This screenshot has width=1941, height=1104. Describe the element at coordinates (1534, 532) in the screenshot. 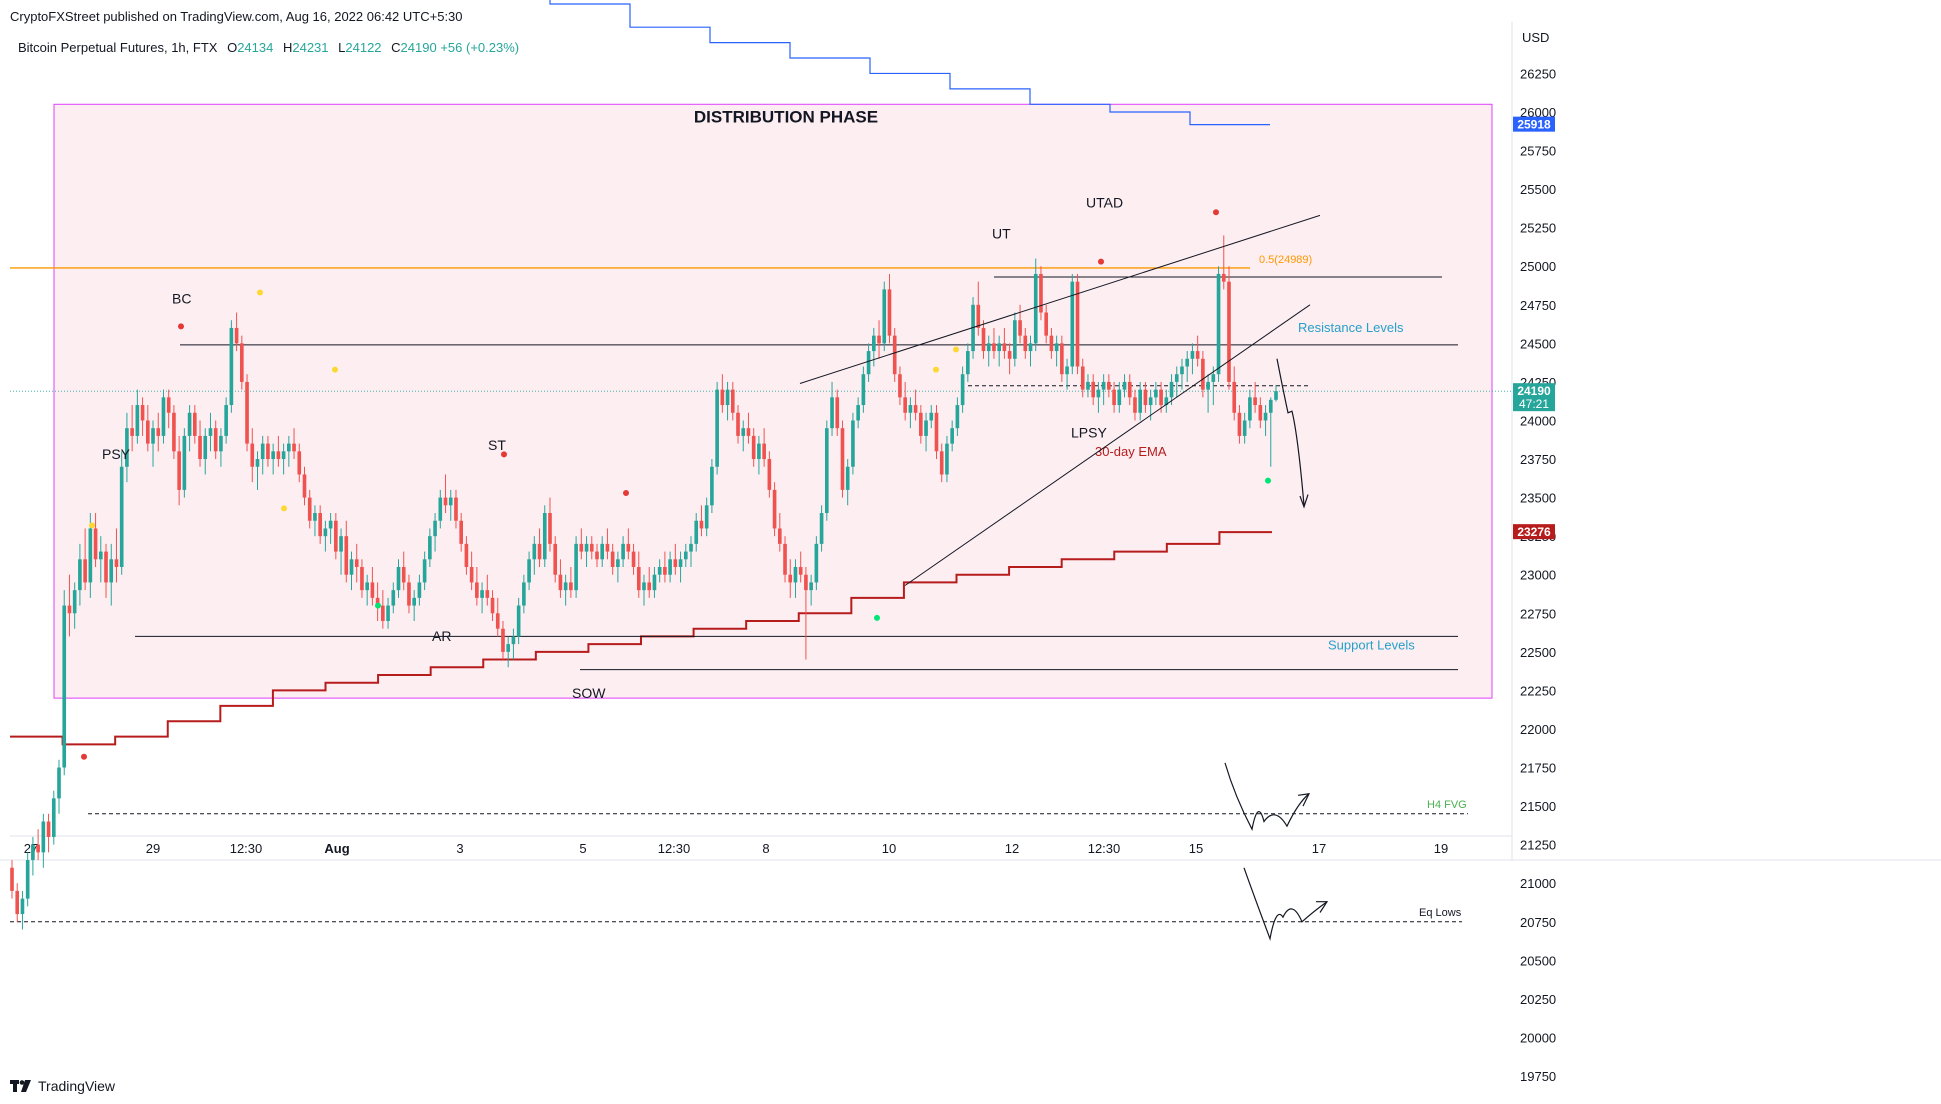

I see `price-badge` at that location.